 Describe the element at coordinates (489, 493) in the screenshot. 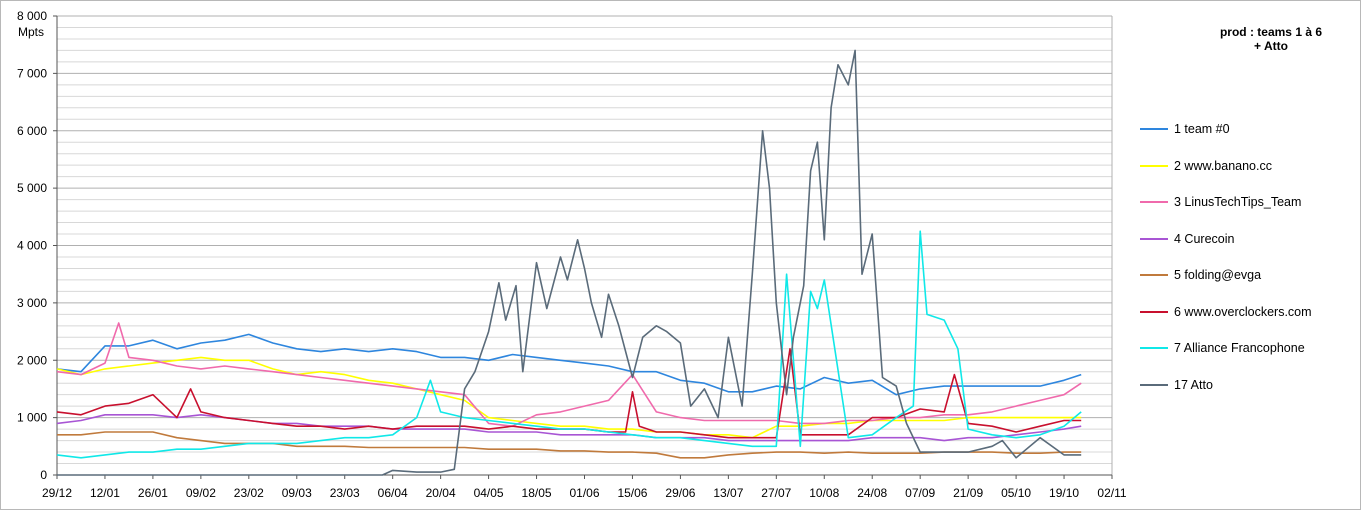

I see `x-tick-label: 04/05` at that location.